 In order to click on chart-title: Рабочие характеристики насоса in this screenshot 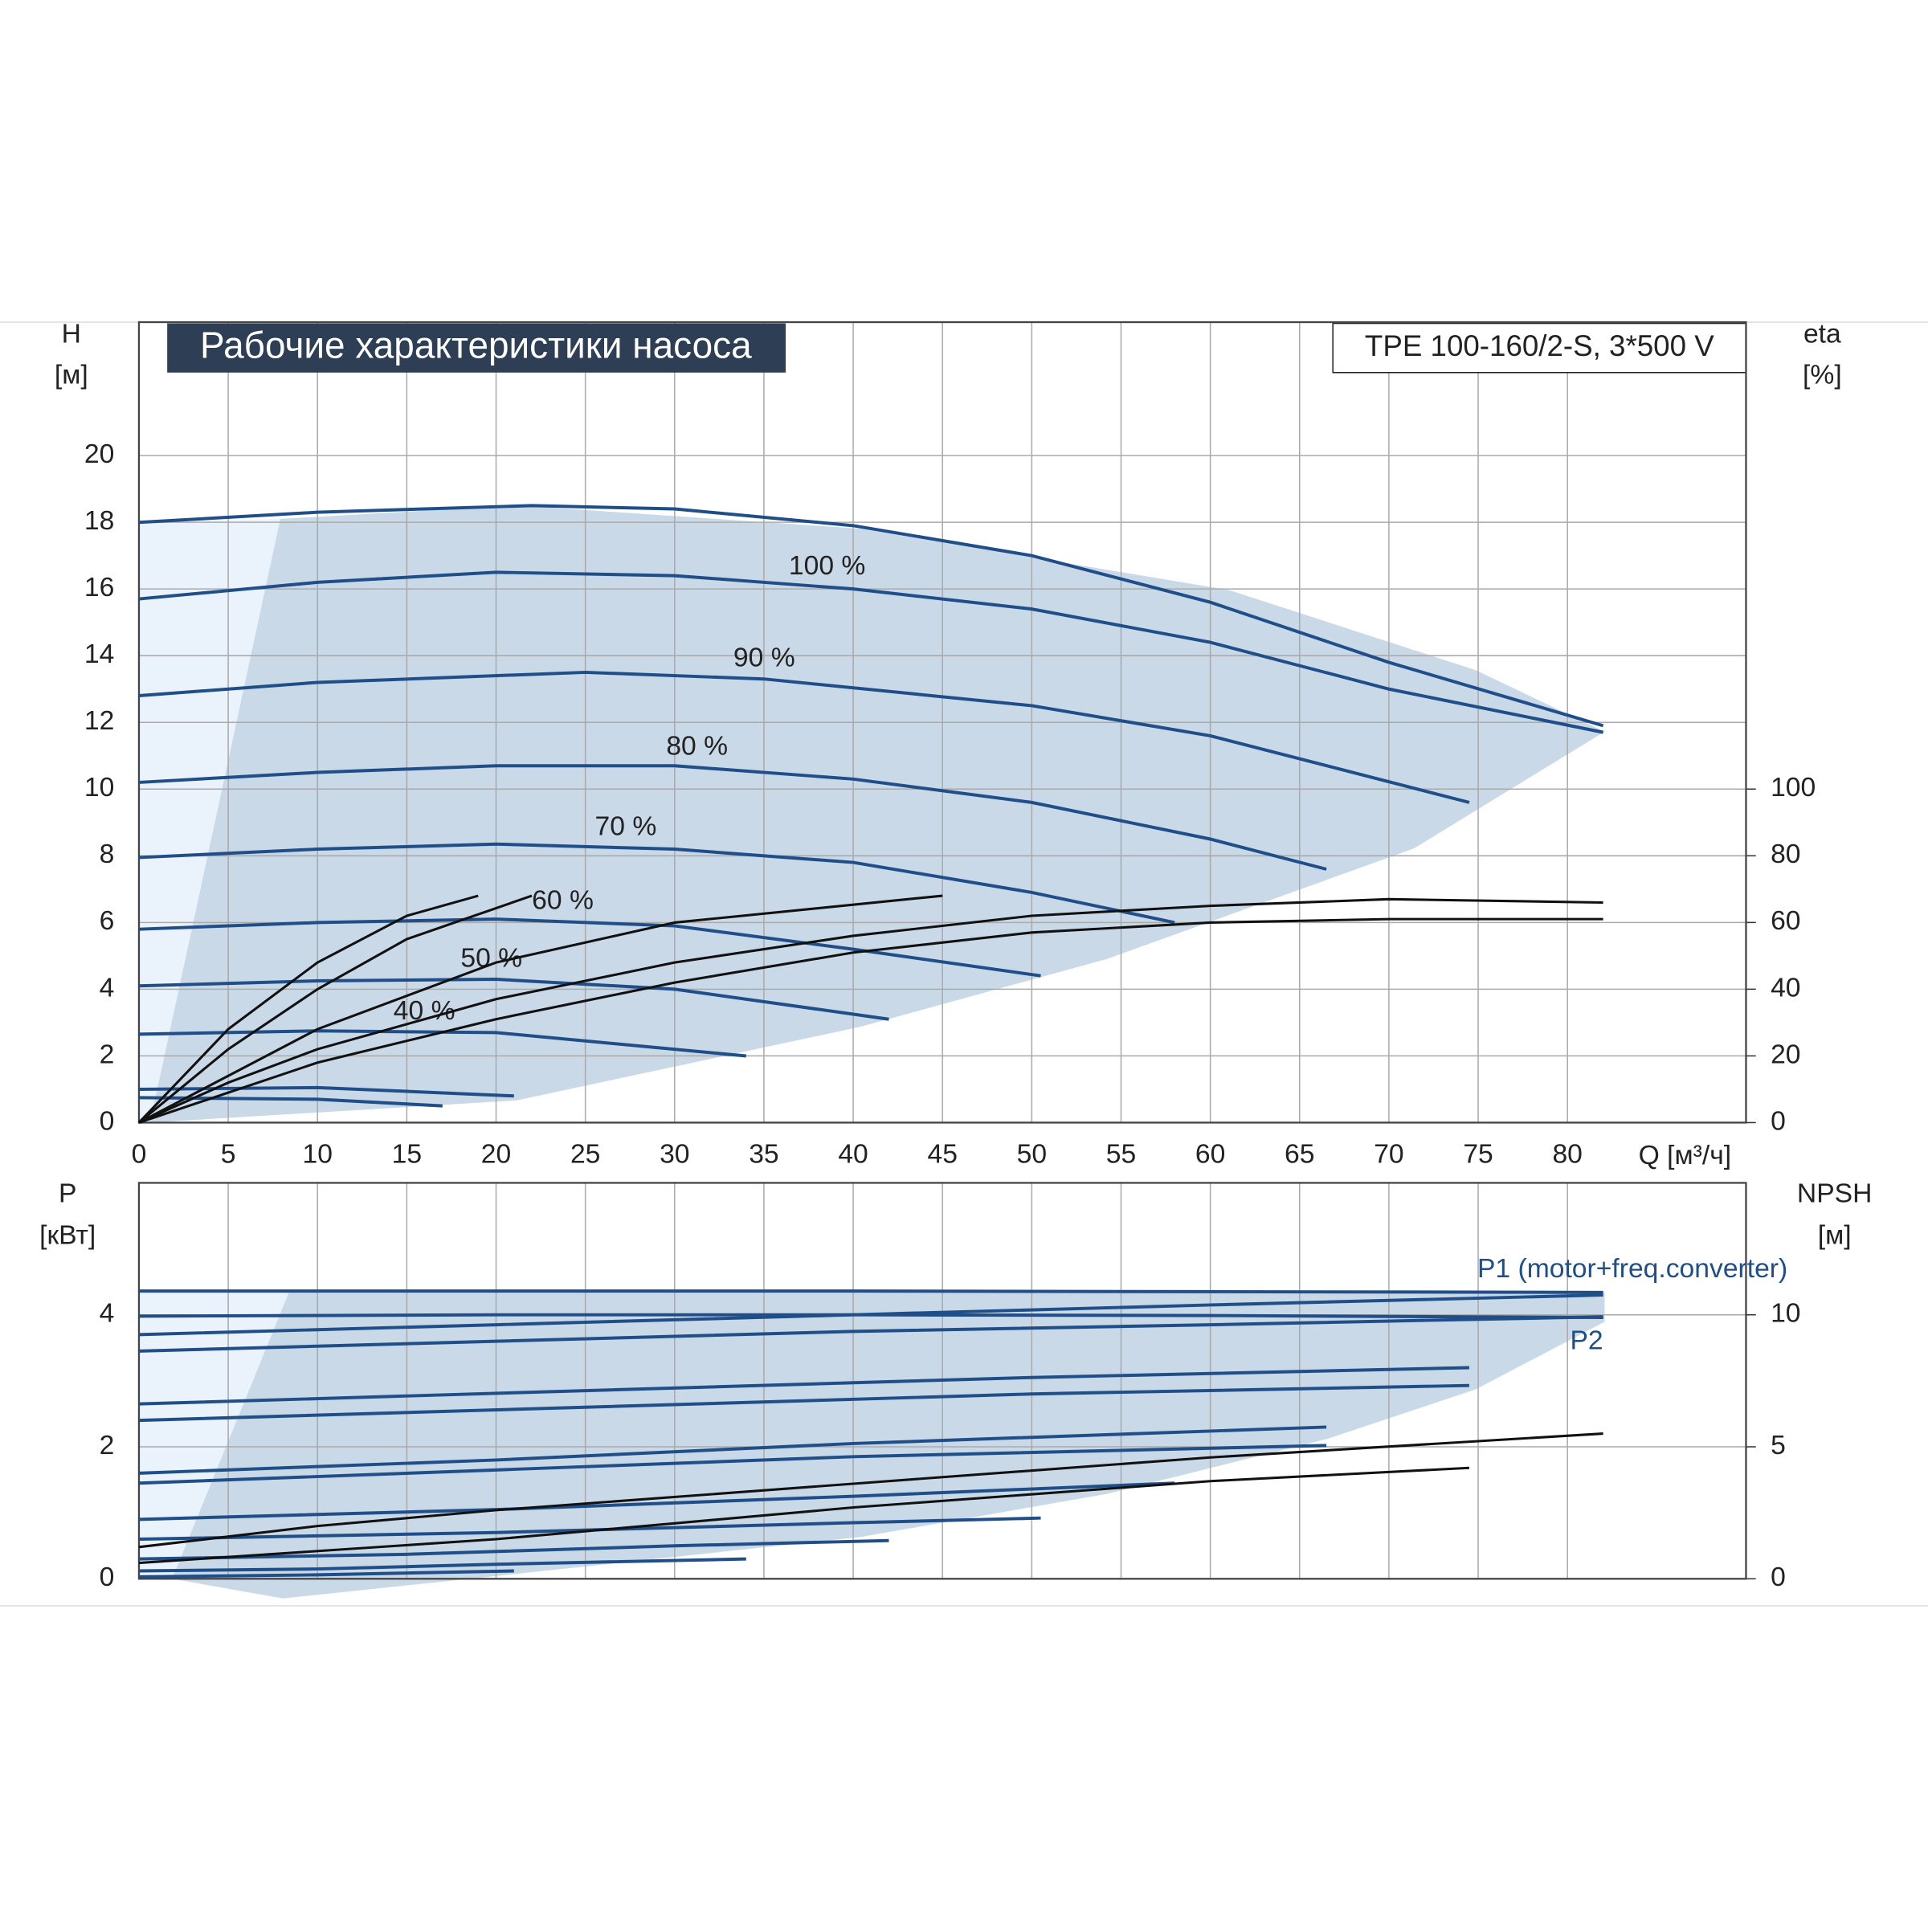, I will do `click(476, 345)`.